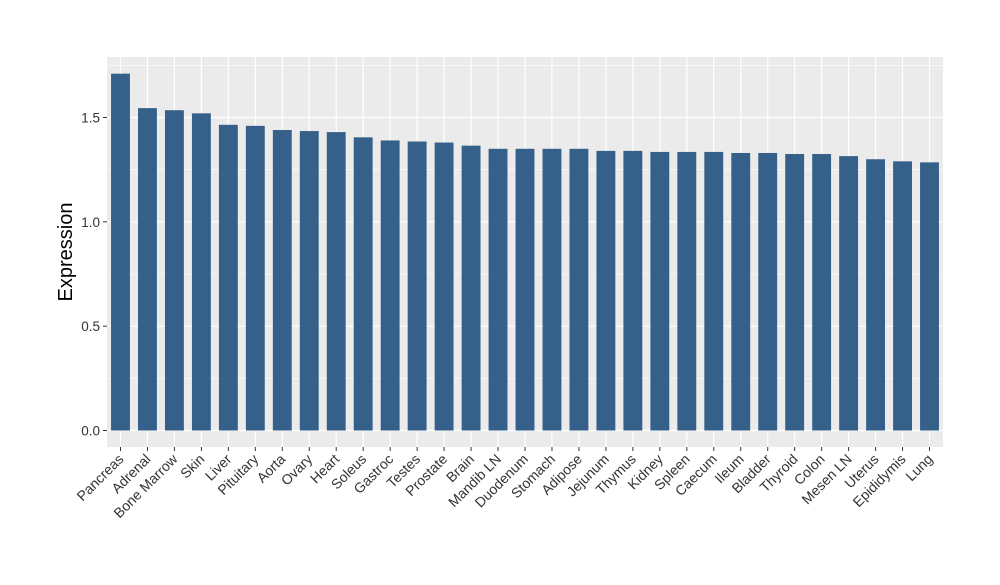  I want to click on y-axis: 0.0 0.5 1.0 1.5, so click(94, 275).